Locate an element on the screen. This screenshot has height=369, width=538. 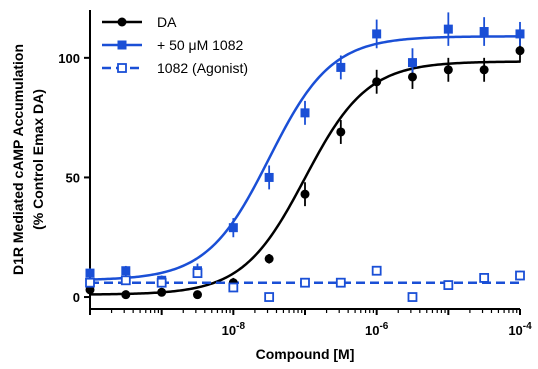
y-tick-label: 50 is located at coordinates (73, 177).